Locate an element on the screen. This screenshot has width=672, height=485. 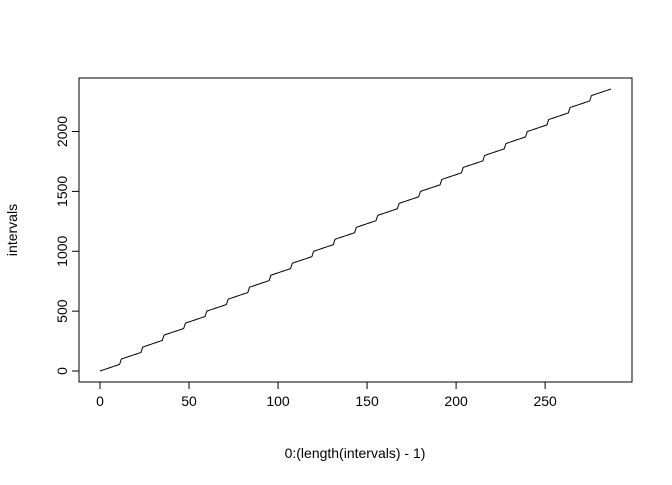
x-axis-label: 0:(length(intervals) - 1) is located at coordinates (355, 453).